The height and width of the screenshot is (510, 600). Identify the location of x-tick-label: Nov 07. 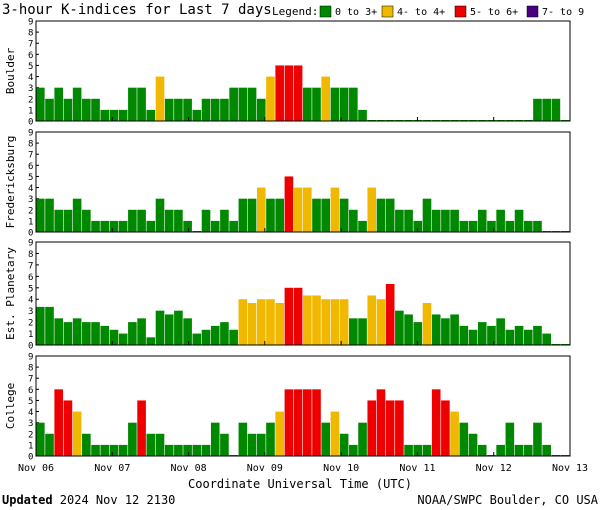
(112, 468).